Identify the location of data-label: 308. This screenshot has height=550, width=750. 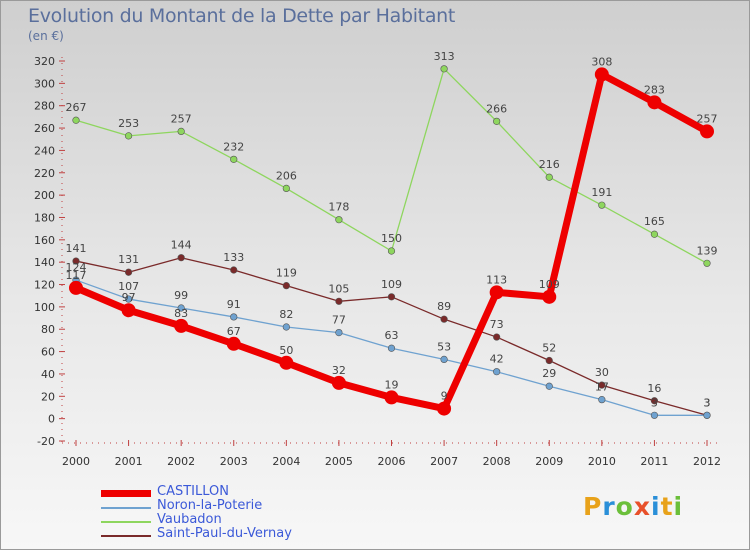
(601, 61).